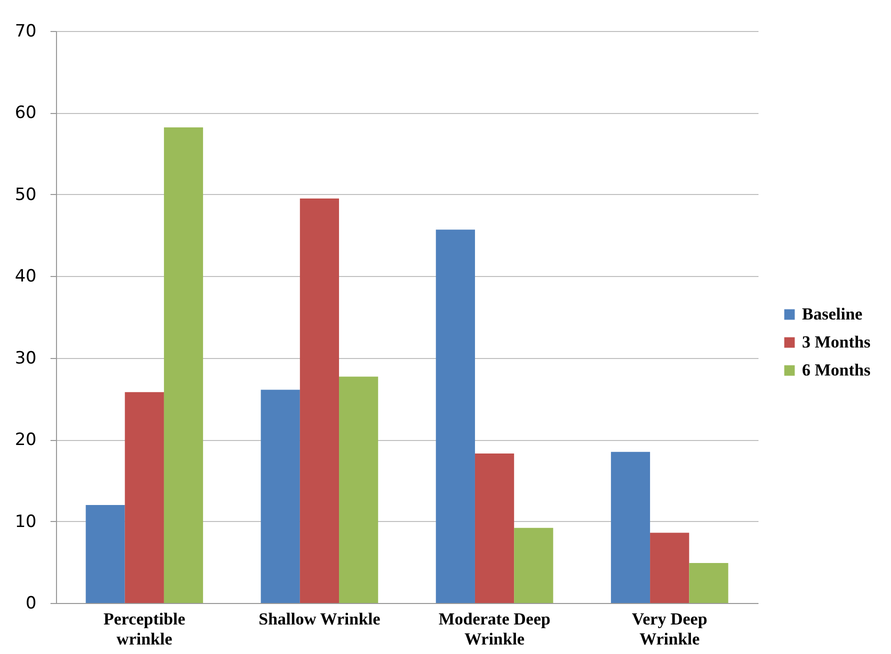  Describe the element at coordinates (25, 113) in the screenshot. I see `y-tick-label: 60` at that location.